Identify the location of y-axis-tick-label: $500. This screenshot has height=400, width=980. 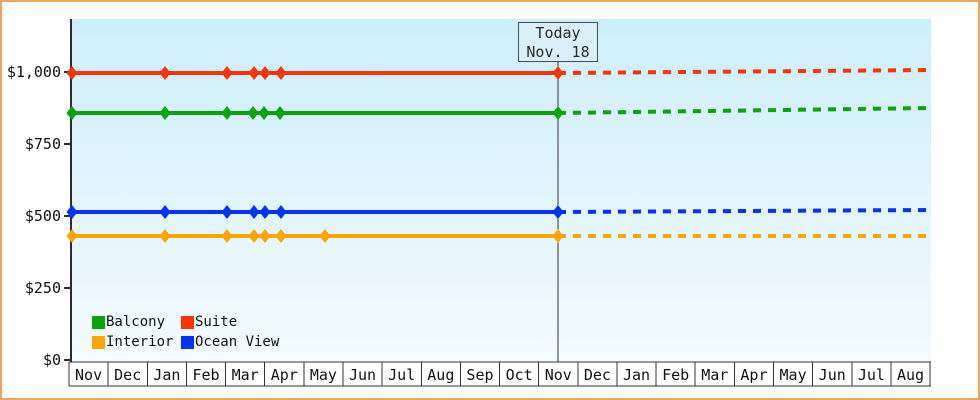
(43, 216).